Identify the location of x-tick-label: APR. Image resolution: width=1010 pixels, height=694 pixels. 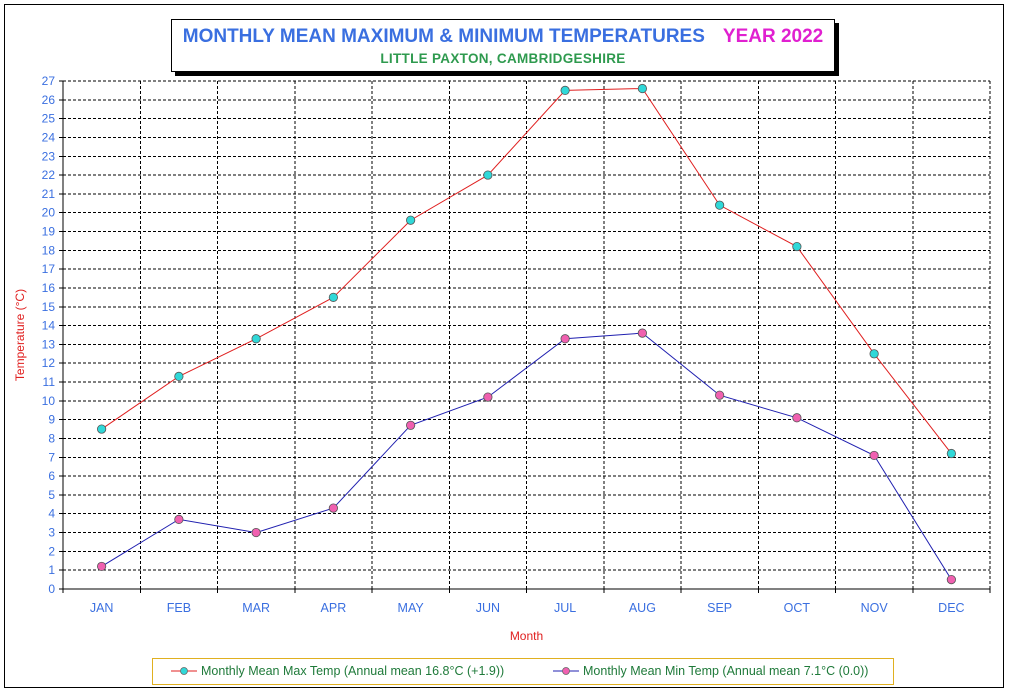
(334, 608).